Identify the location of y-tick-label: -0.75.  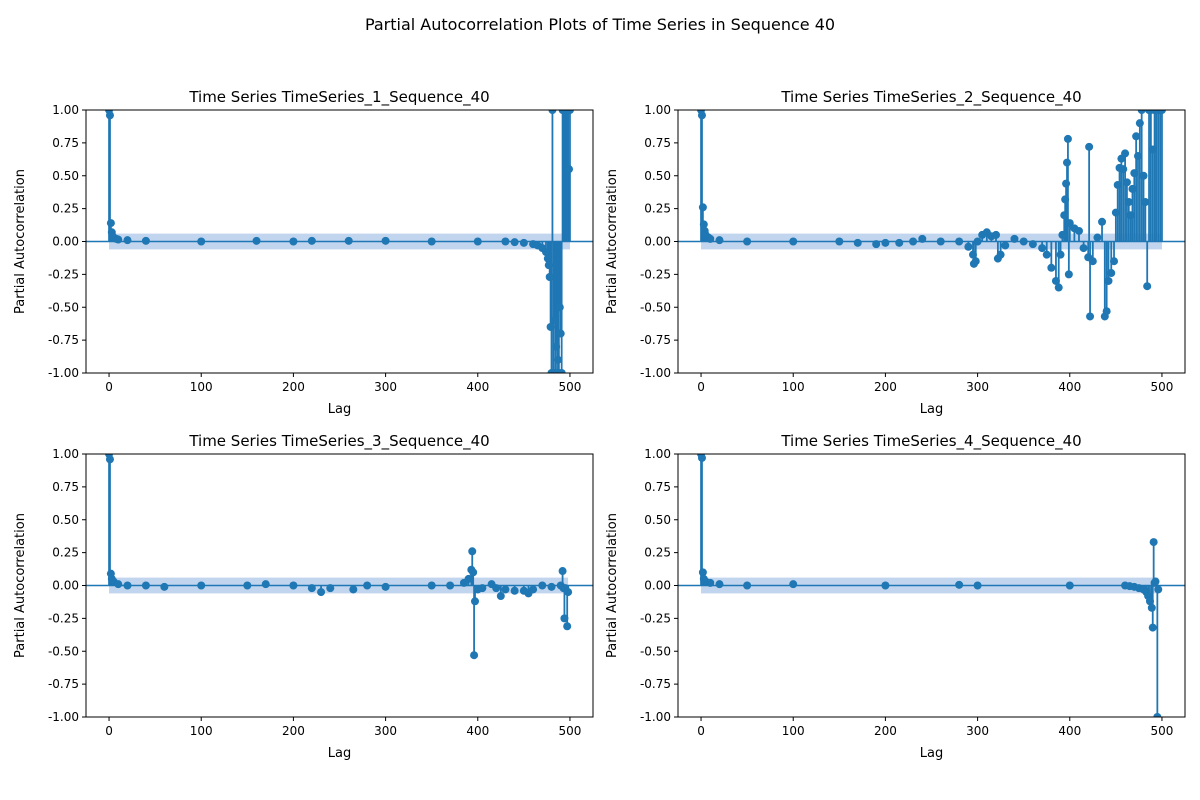
(655, 684).